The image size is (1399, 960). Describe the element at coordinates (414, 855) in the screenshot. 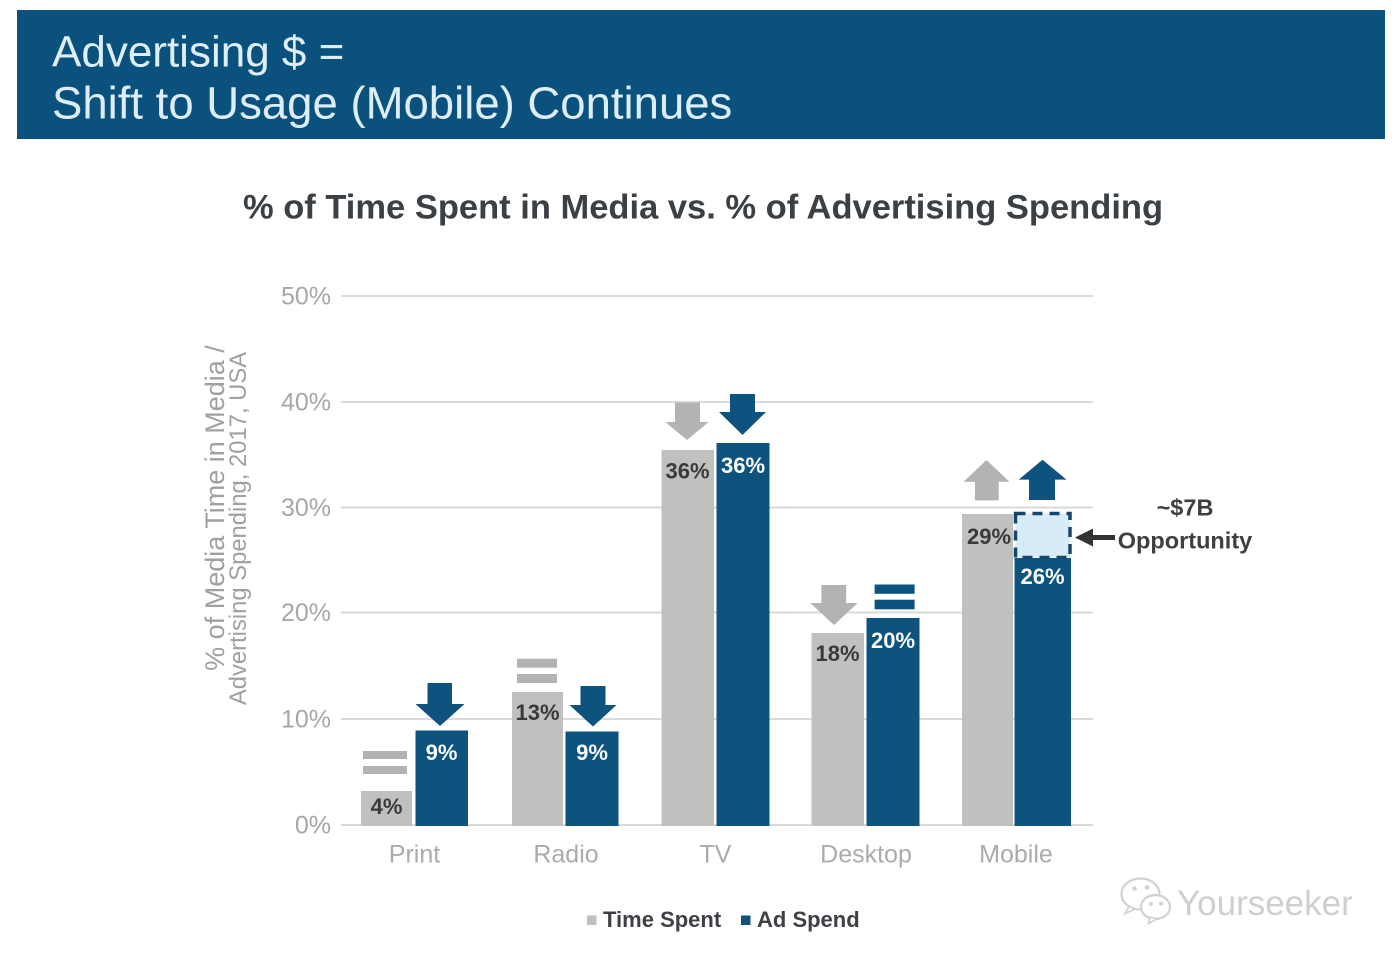

I see `svg-text: Print` at that location.